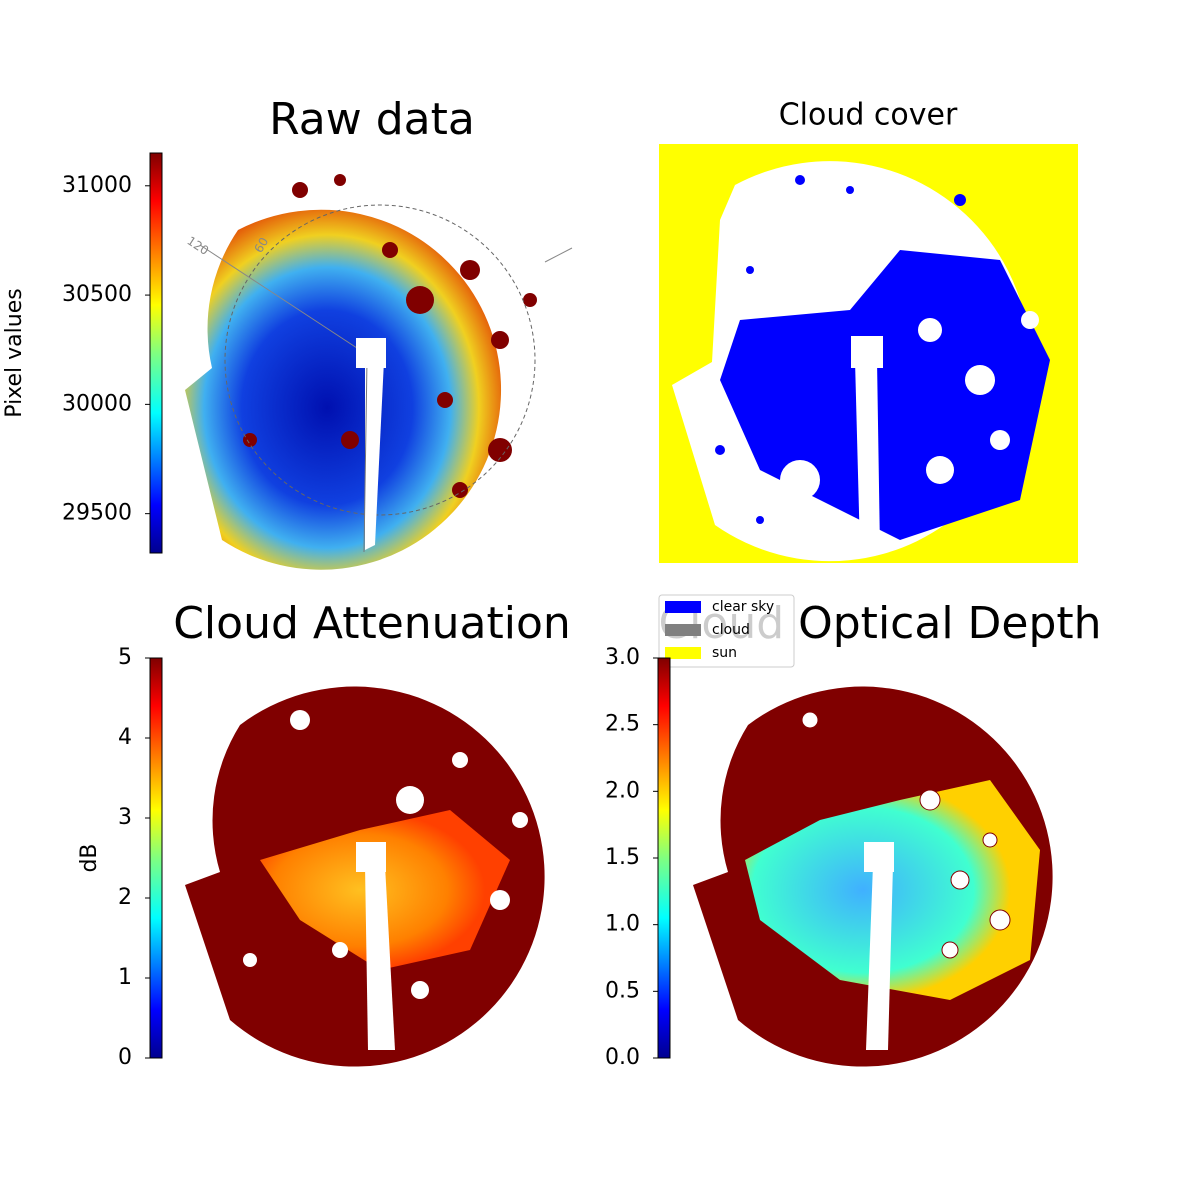 Image resolution: width=1200 pixels, height=1200 pixels. What do you see at coordinates (125, 817) in the screenshot?
I see `tick-label: 3` at bounding box center [125, 817].